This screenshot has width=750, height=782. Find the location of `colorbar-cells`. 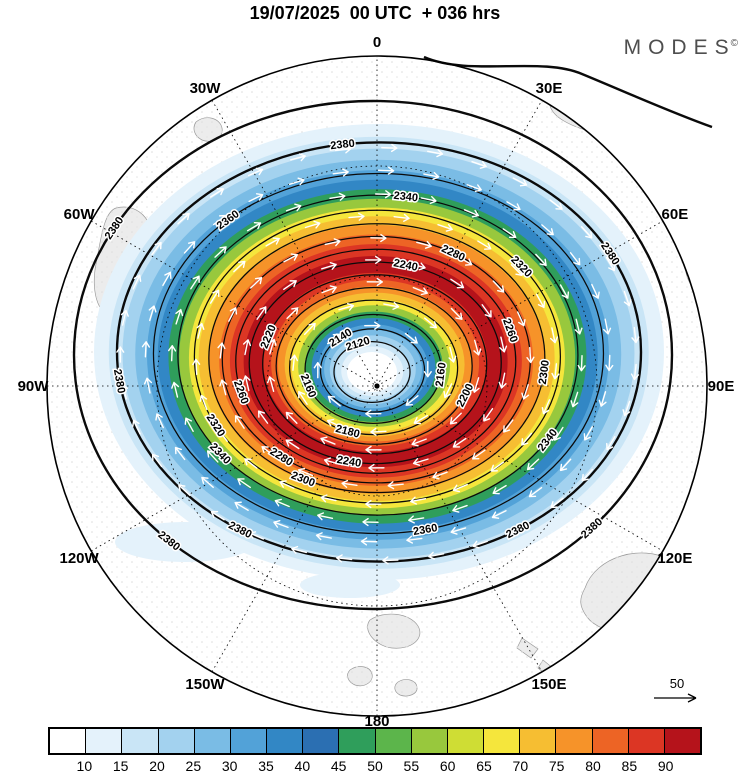

colorbar-cells is located at coordinates (375, 741).